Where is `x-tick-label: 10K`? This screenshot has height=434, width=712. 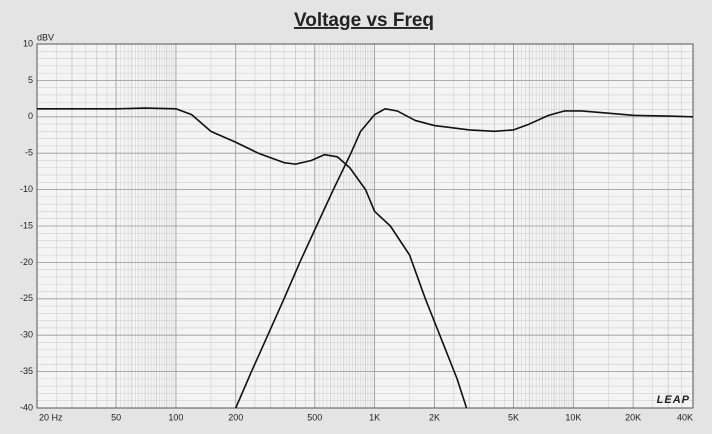 x-tick-label: 10K is located at coordinates (573, 417).